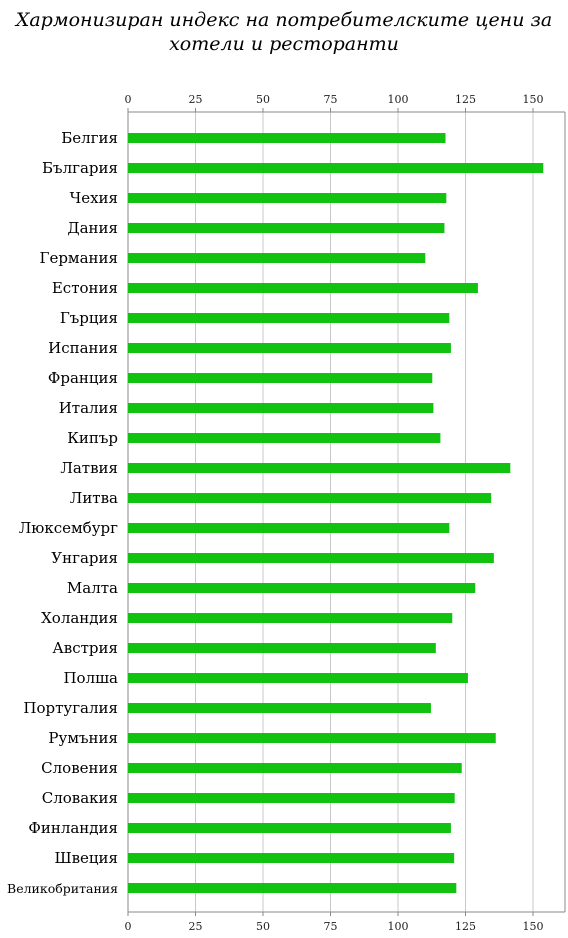 Image resolution: width=568 pixels, height=938 pixels. I want to click on x-tick-label-bottom: 0, so click(128, 926).